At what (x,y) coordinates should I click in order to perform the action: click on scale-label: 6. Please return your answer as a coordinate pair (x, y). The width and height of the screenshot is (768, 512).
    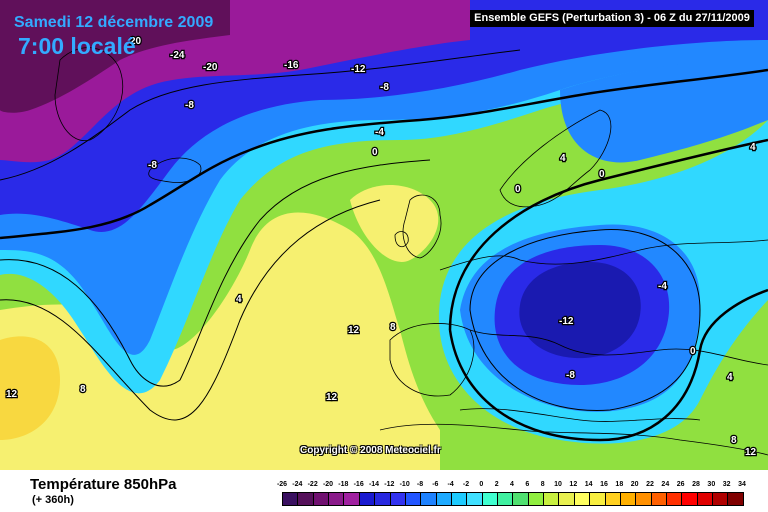
    Looking at the image, I should click on (527, 484).